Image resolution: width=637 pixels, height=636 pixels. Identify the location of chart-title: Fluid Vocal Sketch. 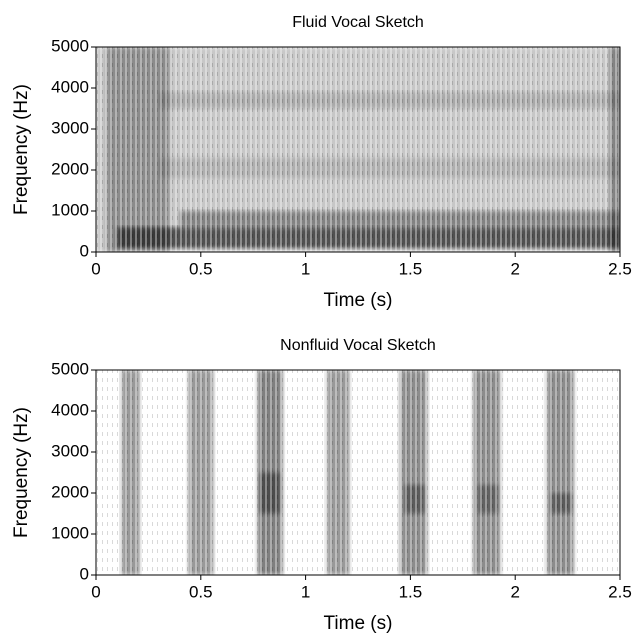
(358, 22).